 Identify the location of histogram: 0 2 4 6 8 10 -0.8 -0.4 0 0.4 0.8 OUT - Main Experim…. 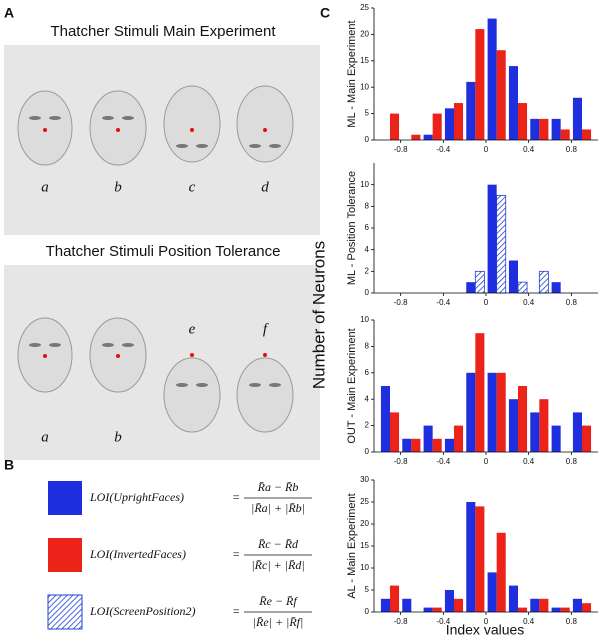
(472, 390).